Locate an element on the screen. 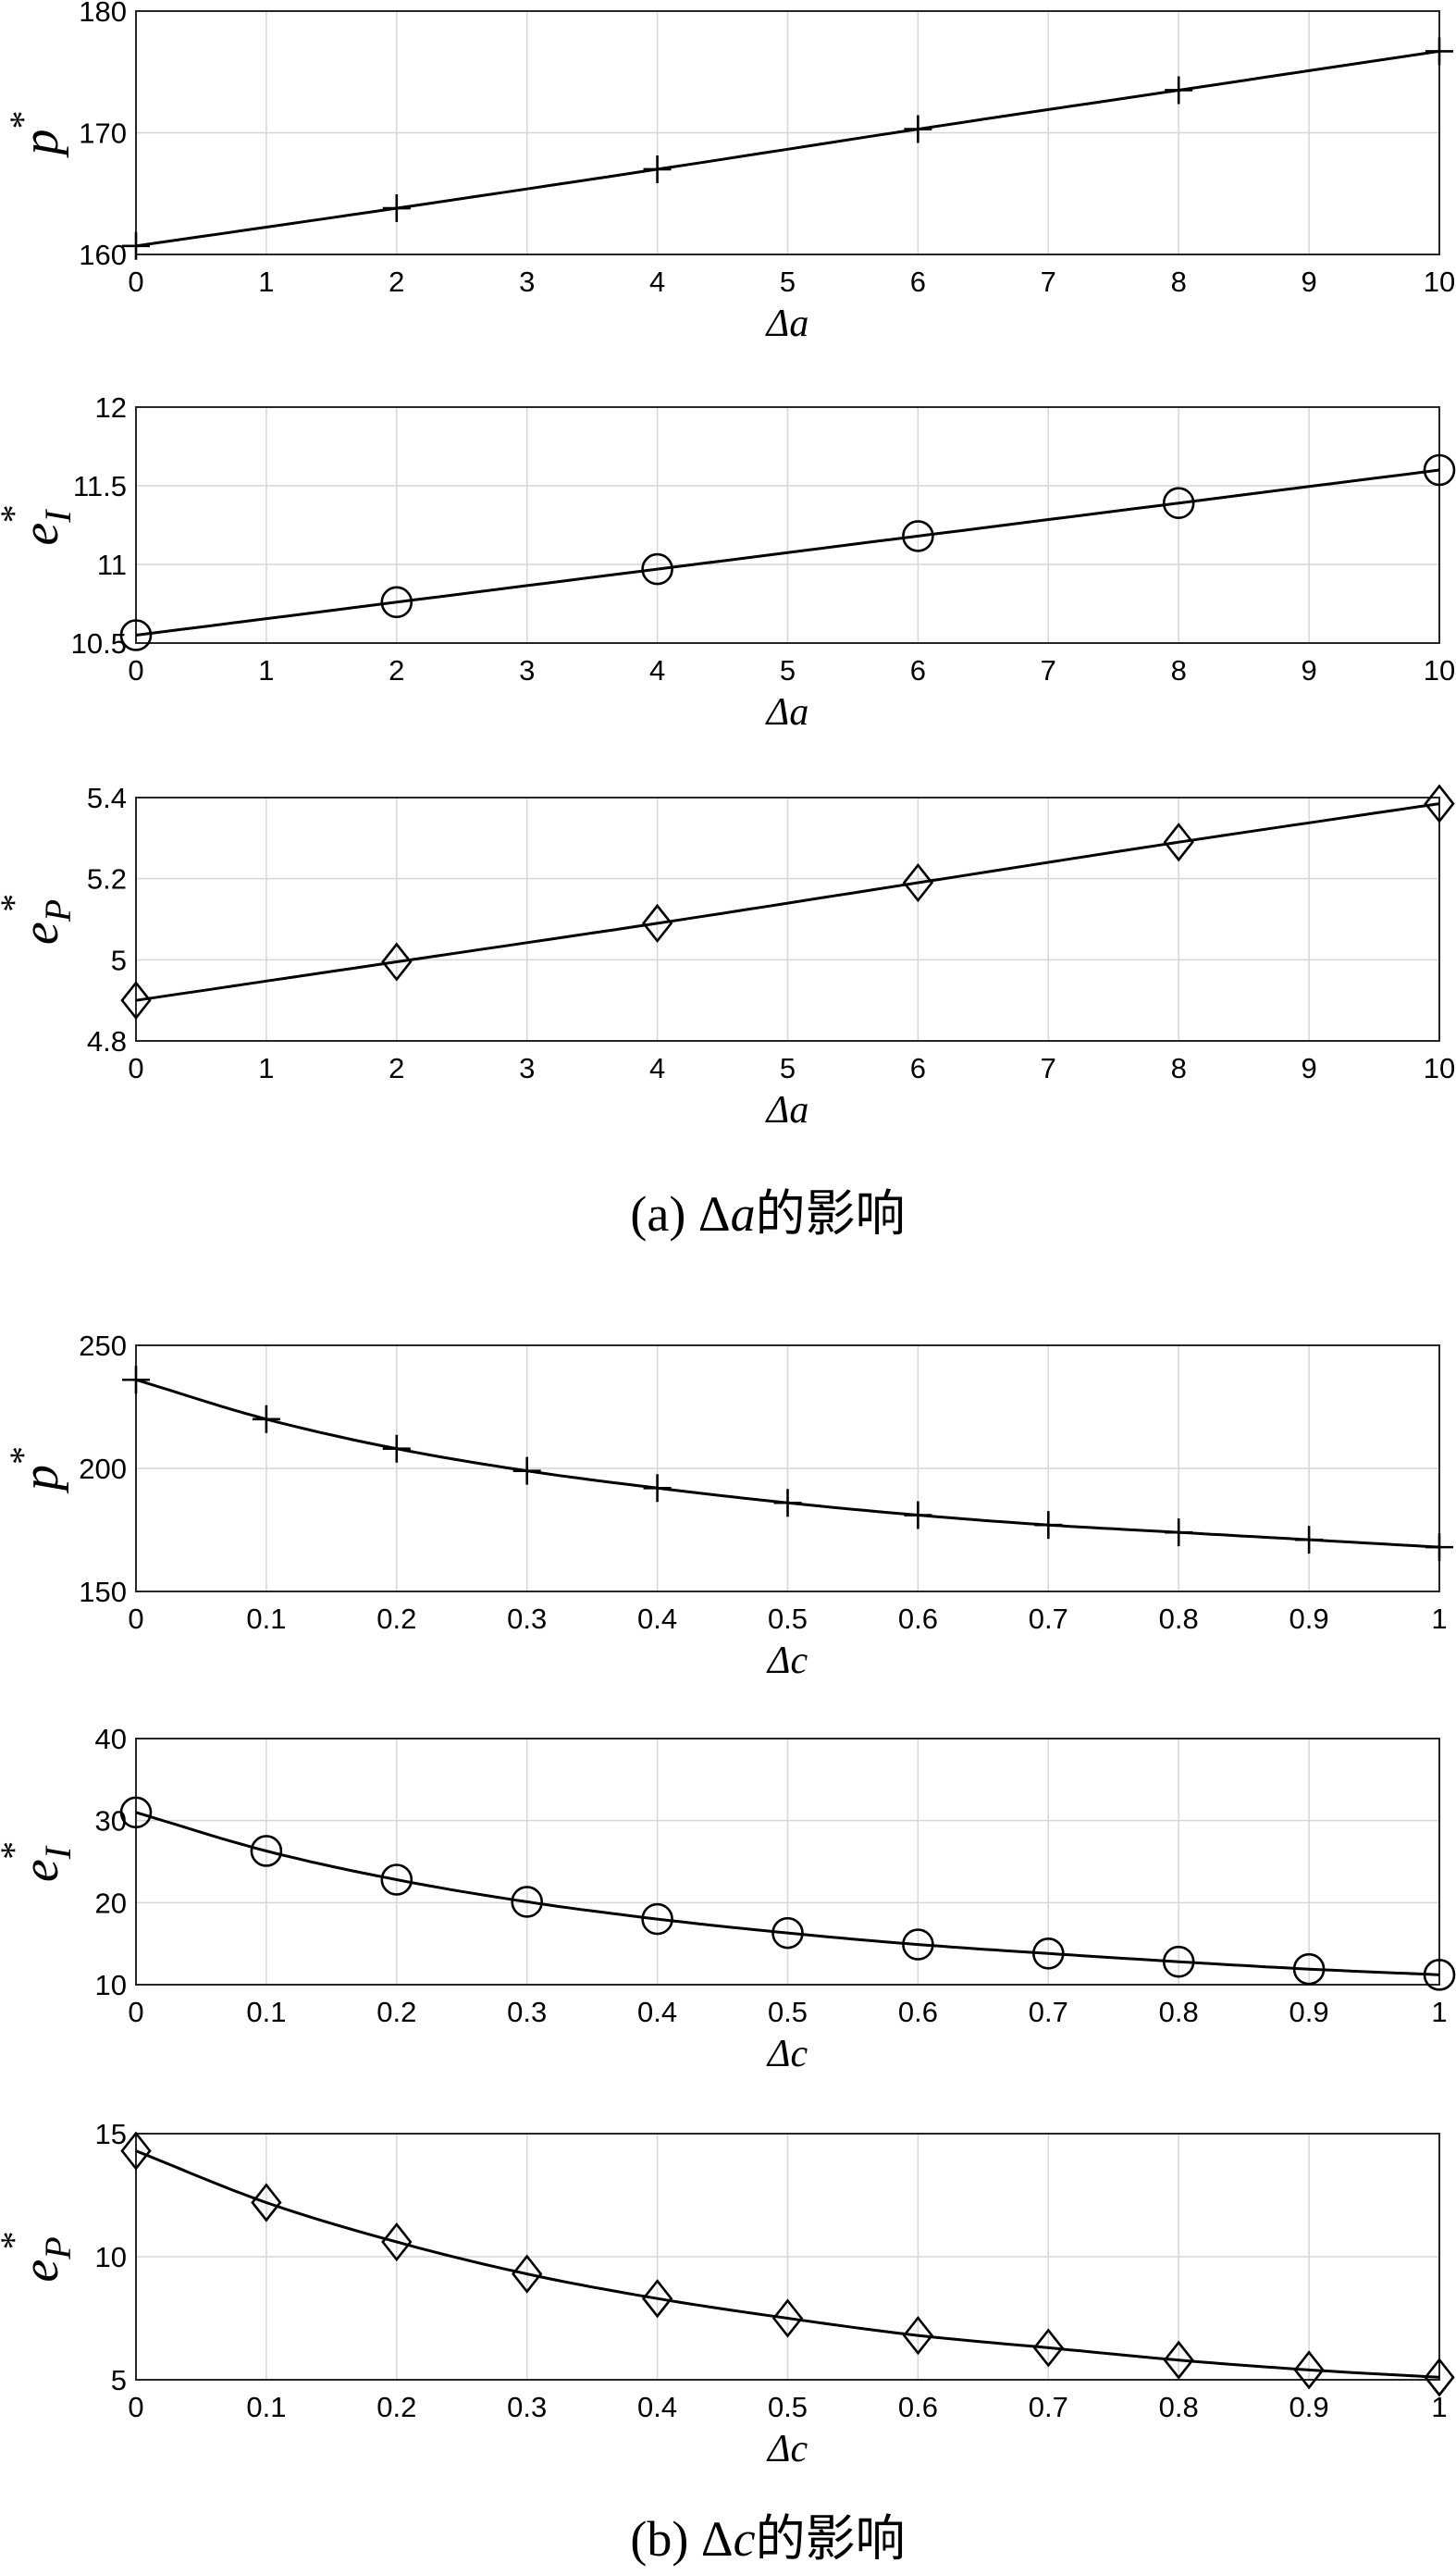 This screenshot has width=1456, height=2575. y-axis-label: eI* is located at coordinates (39, 1862).